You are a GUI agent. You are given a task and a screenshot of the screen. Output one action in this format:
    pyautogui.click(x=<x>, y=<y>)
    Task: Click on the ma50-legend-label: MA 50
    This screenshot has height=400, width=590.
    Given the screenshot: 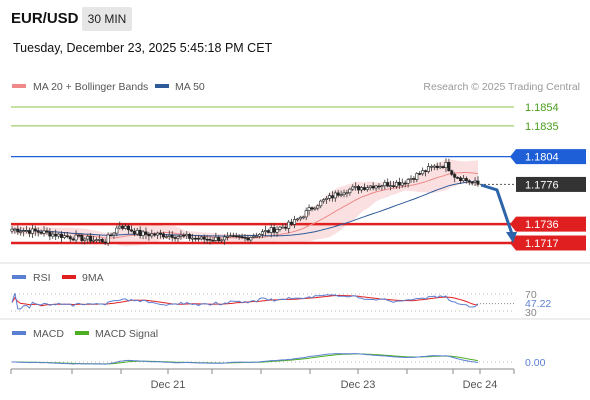 What is the action you would take?
    pyautogui.click(x=190, y=87)
    